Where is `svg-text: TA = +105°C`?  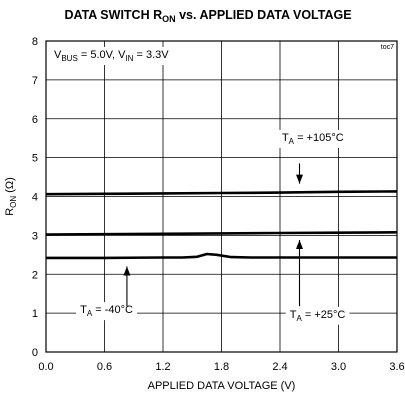 svg-text: TA = +105°C is located at coordinates (313, 139).